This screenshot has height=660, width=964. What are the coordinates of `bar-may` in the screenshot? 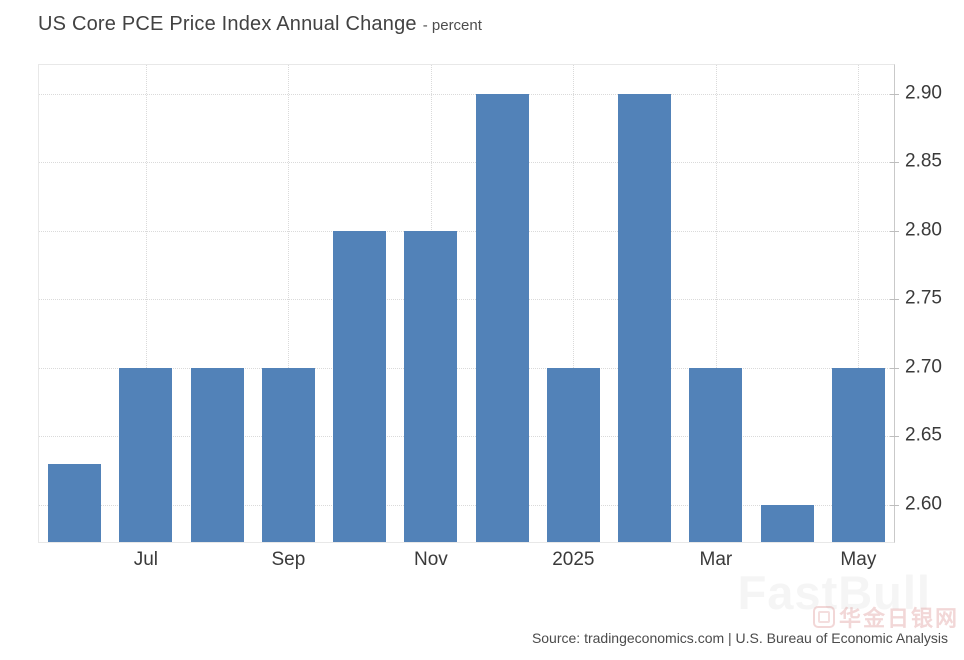 It's located at (858, 454).